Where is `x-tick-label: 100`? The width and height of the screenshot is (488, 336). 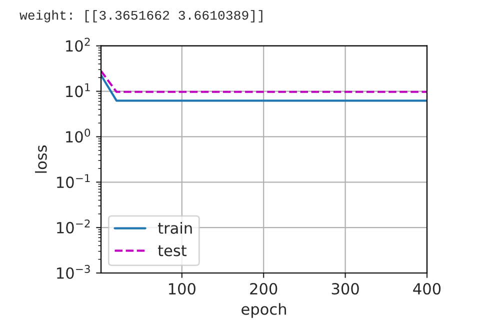
x-tick-label: 100 is located at coordinates (182, 288).